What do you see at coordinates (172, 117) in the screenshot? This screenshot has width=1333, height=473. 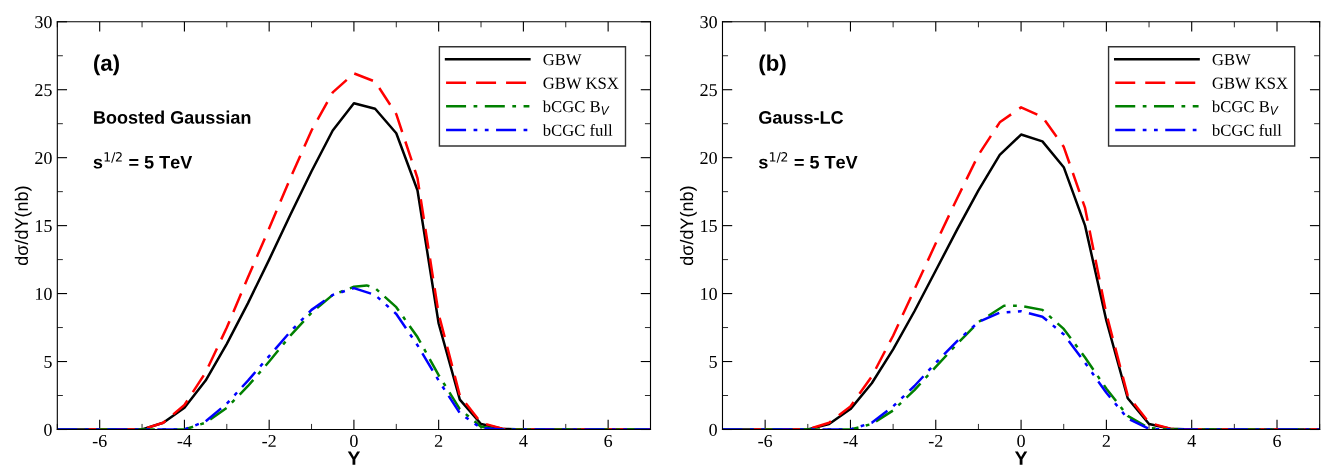 I see `annotation: Boosted Gaussian` at bounding box center [172, 117].